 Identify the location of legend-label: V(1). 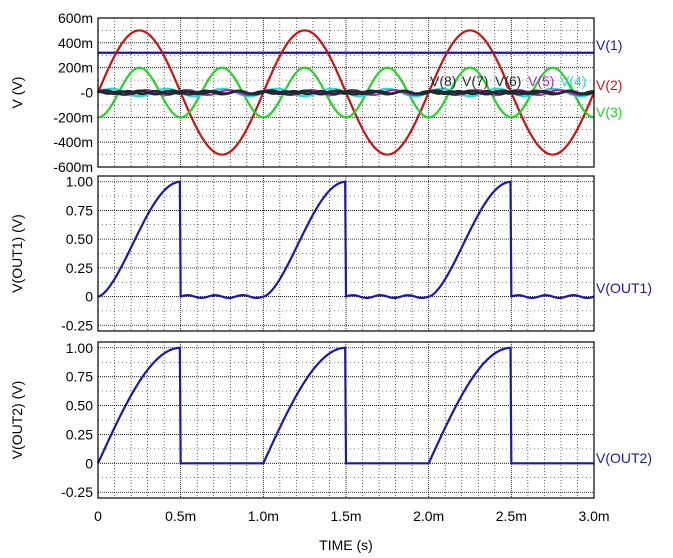
(609, 45).